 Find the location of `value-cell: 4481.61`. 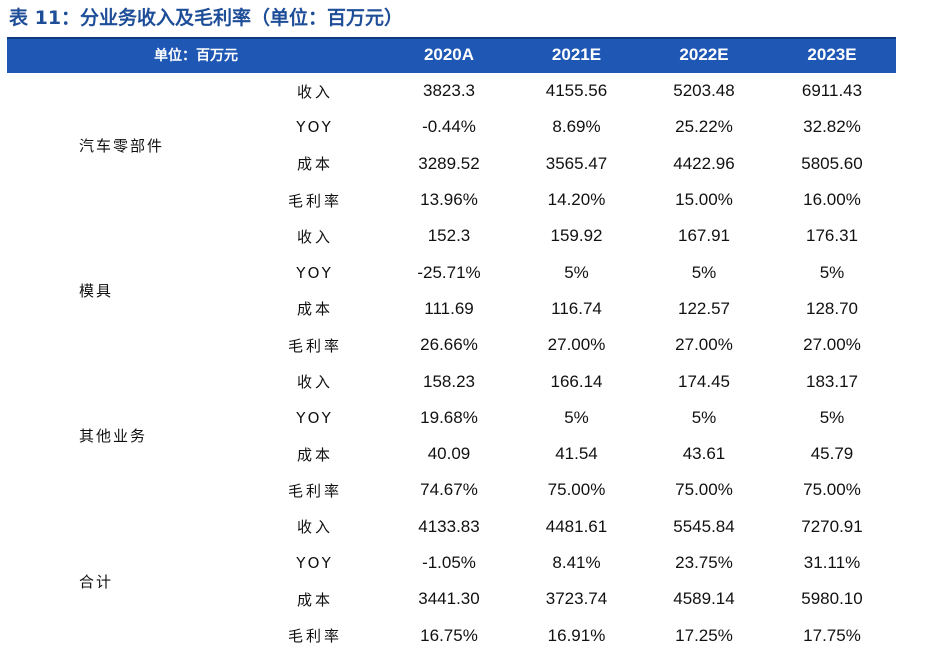

value-cell: 4481.61 is located at coordinates (576, 526).